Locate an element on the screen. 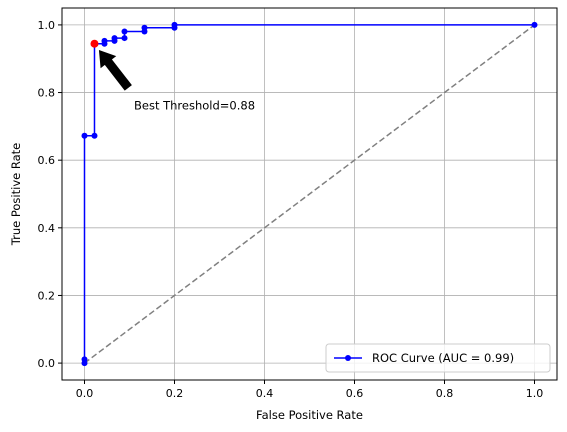  legend-box is located at coordinates (438, 358).